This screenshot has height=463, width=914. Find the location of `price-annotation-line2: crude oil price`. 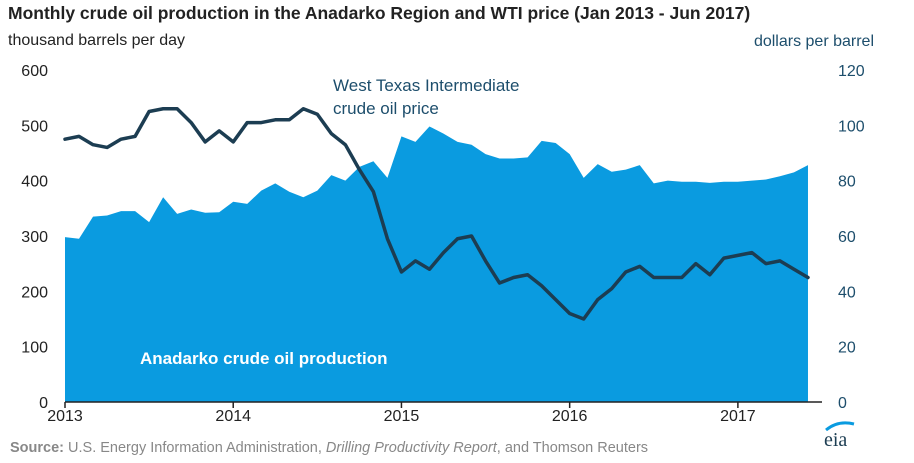

price-annotation-line2: crude oil price is located at coordinates (386, 108).